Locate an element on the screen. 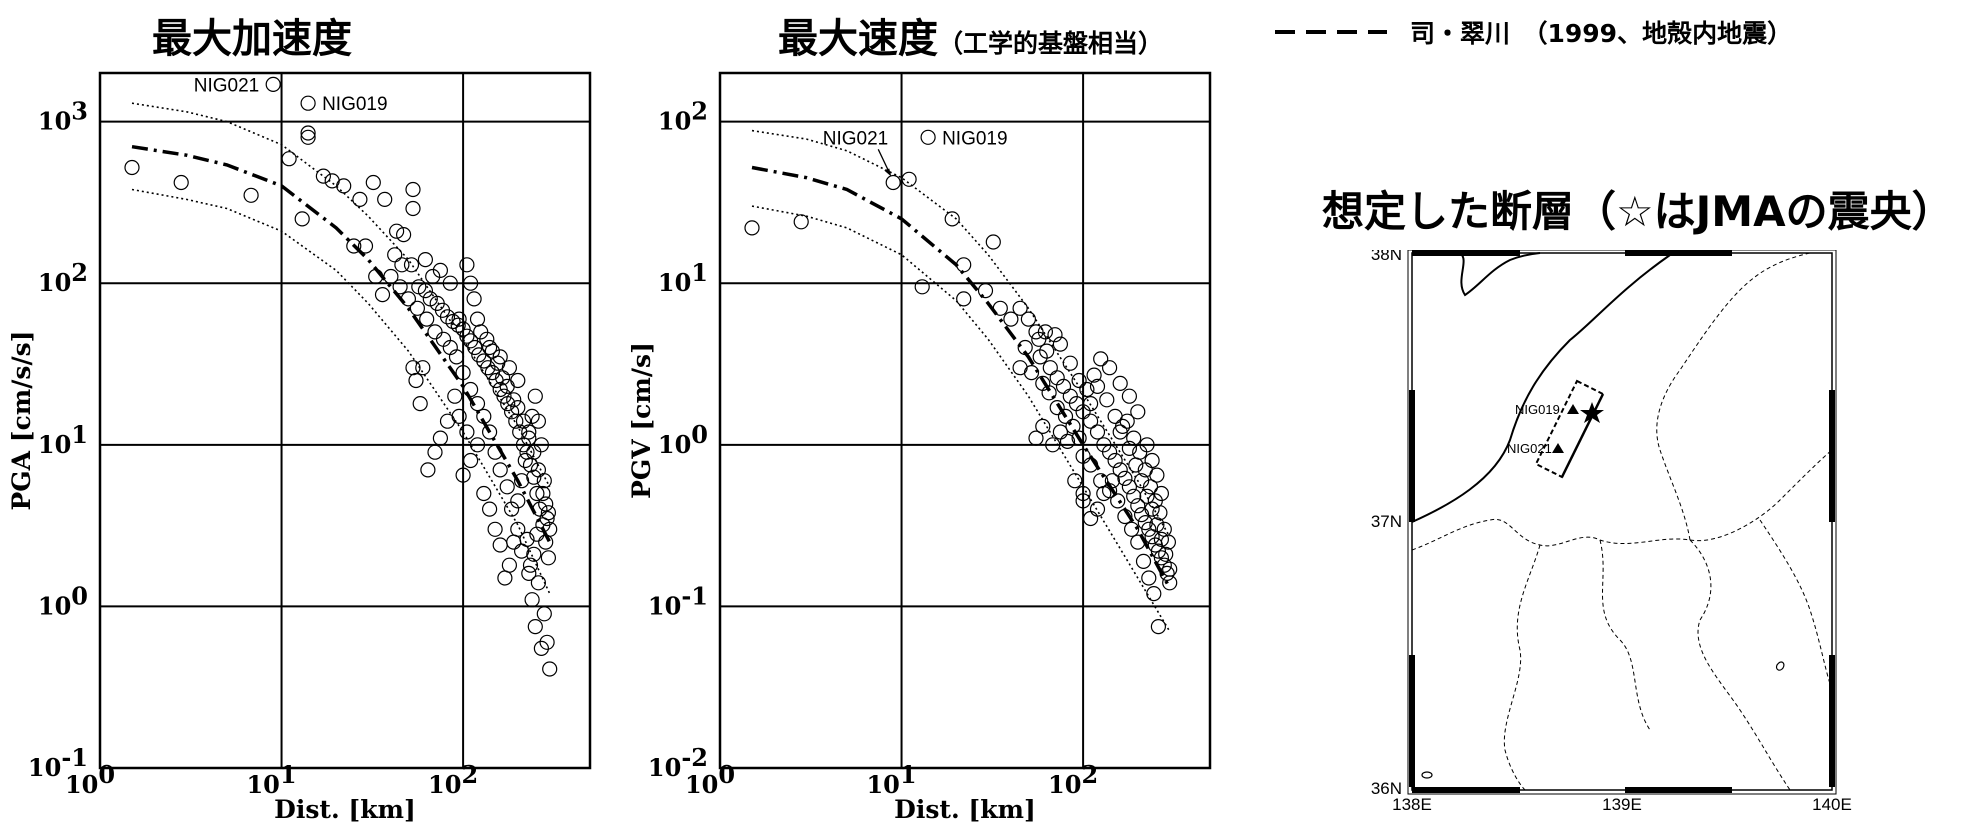  pgv-curve-median is located at coordinates (961, 377).